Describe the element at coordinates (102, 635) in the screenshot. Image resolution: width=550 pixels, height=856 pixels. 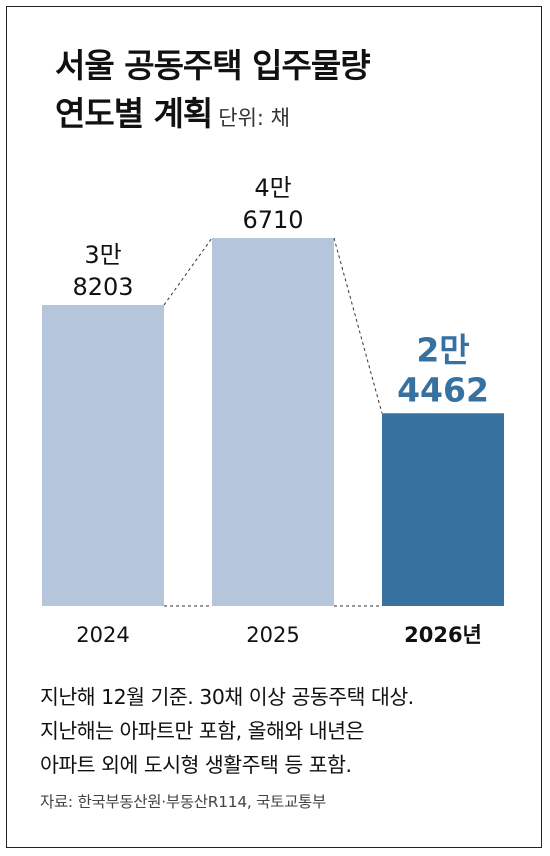
I see `category-label-0: 2024` at that location.